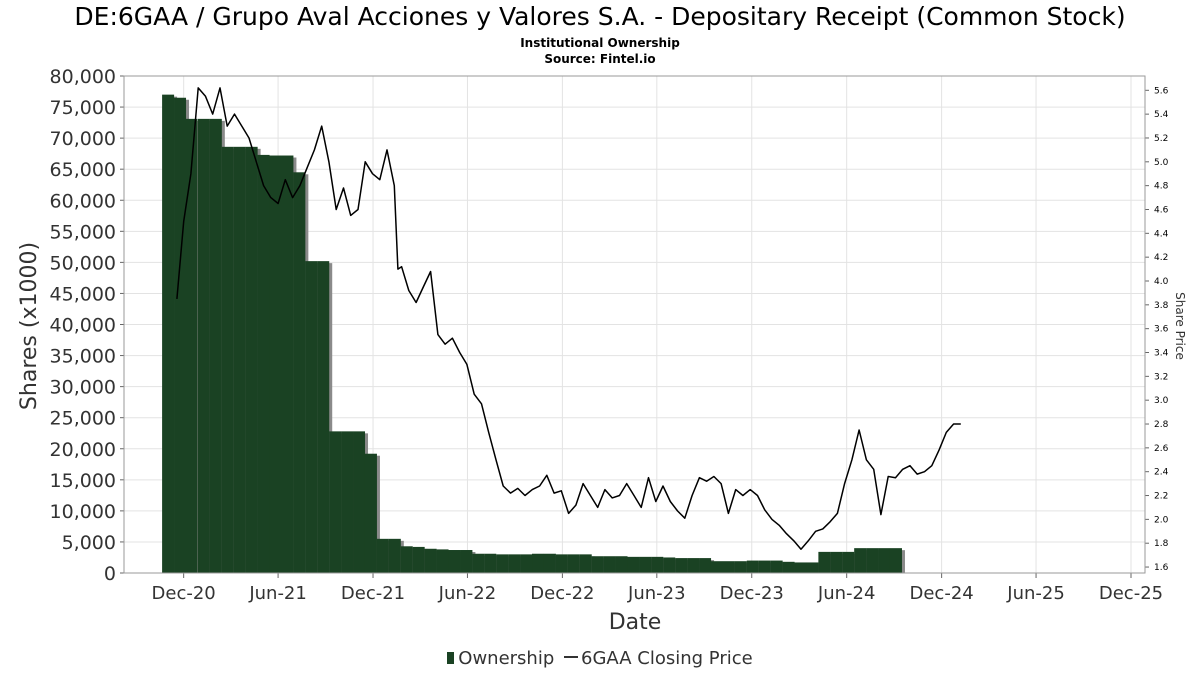 This screenshot has width=1200, height=675. I want to click on x-tick-label: Dec-22, so click(562, 593).